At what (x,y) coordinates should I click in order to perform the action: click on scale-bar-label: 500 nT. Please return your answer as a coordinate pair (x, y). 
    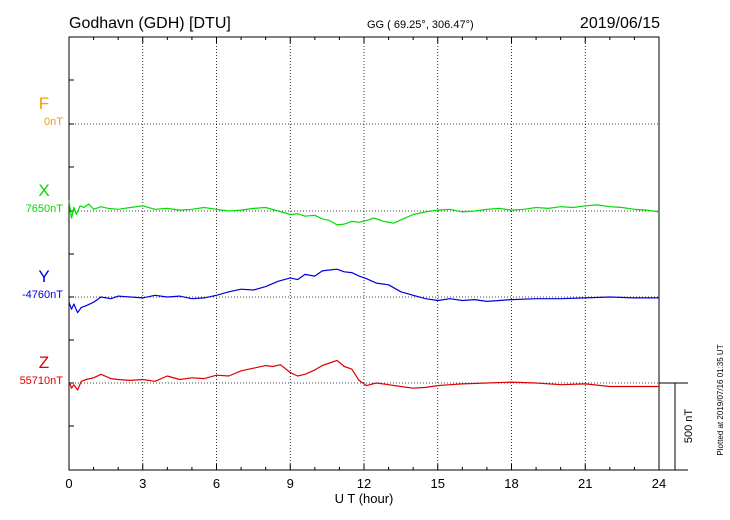
    Looking at the image, I should click on (689, 426).